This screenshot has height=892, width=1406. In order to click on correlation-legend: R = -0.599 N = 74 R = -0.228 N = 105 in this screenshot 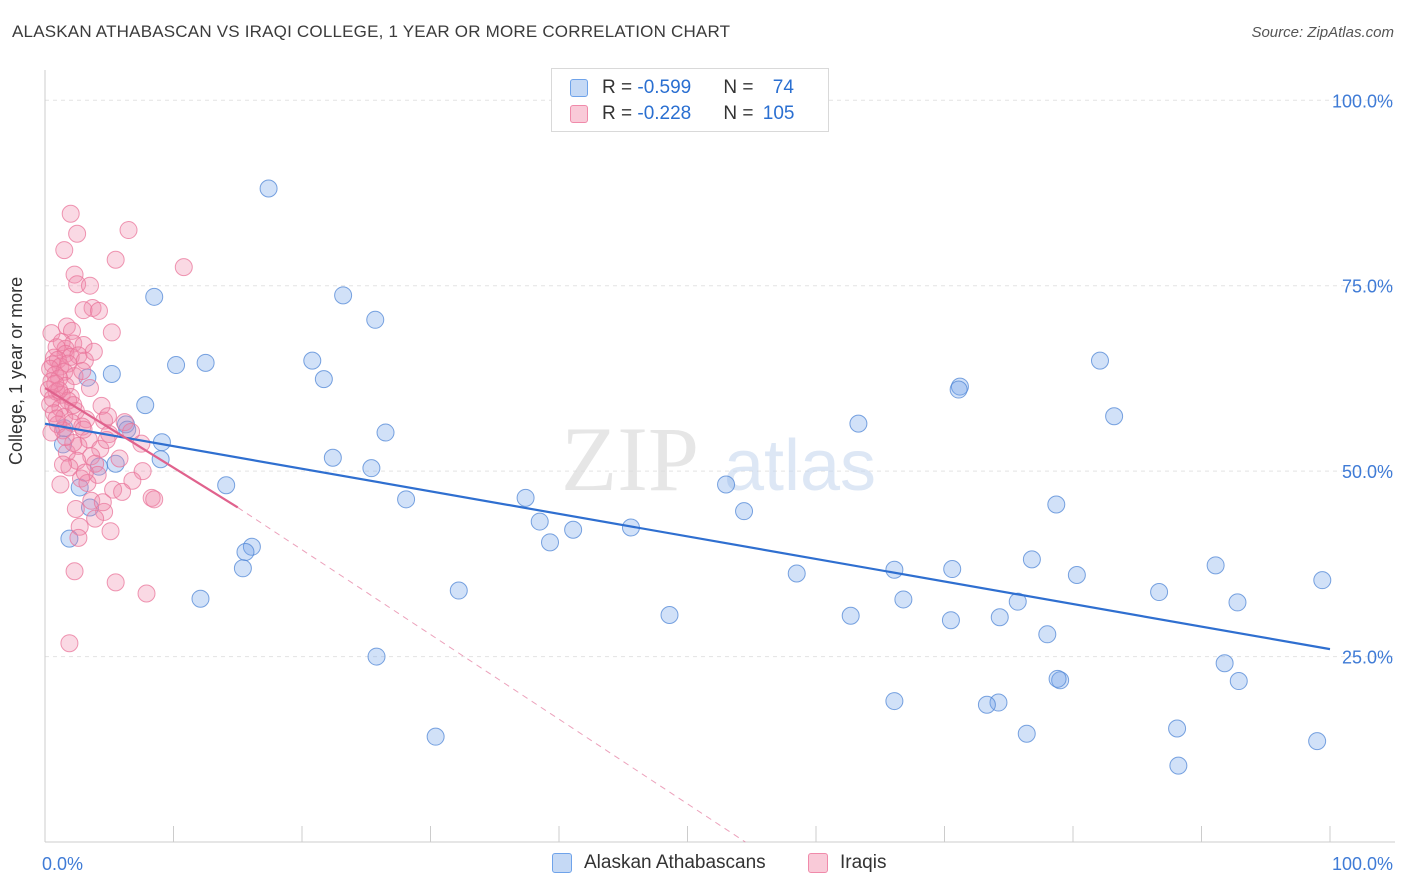, I will do `click(690, 100)`.